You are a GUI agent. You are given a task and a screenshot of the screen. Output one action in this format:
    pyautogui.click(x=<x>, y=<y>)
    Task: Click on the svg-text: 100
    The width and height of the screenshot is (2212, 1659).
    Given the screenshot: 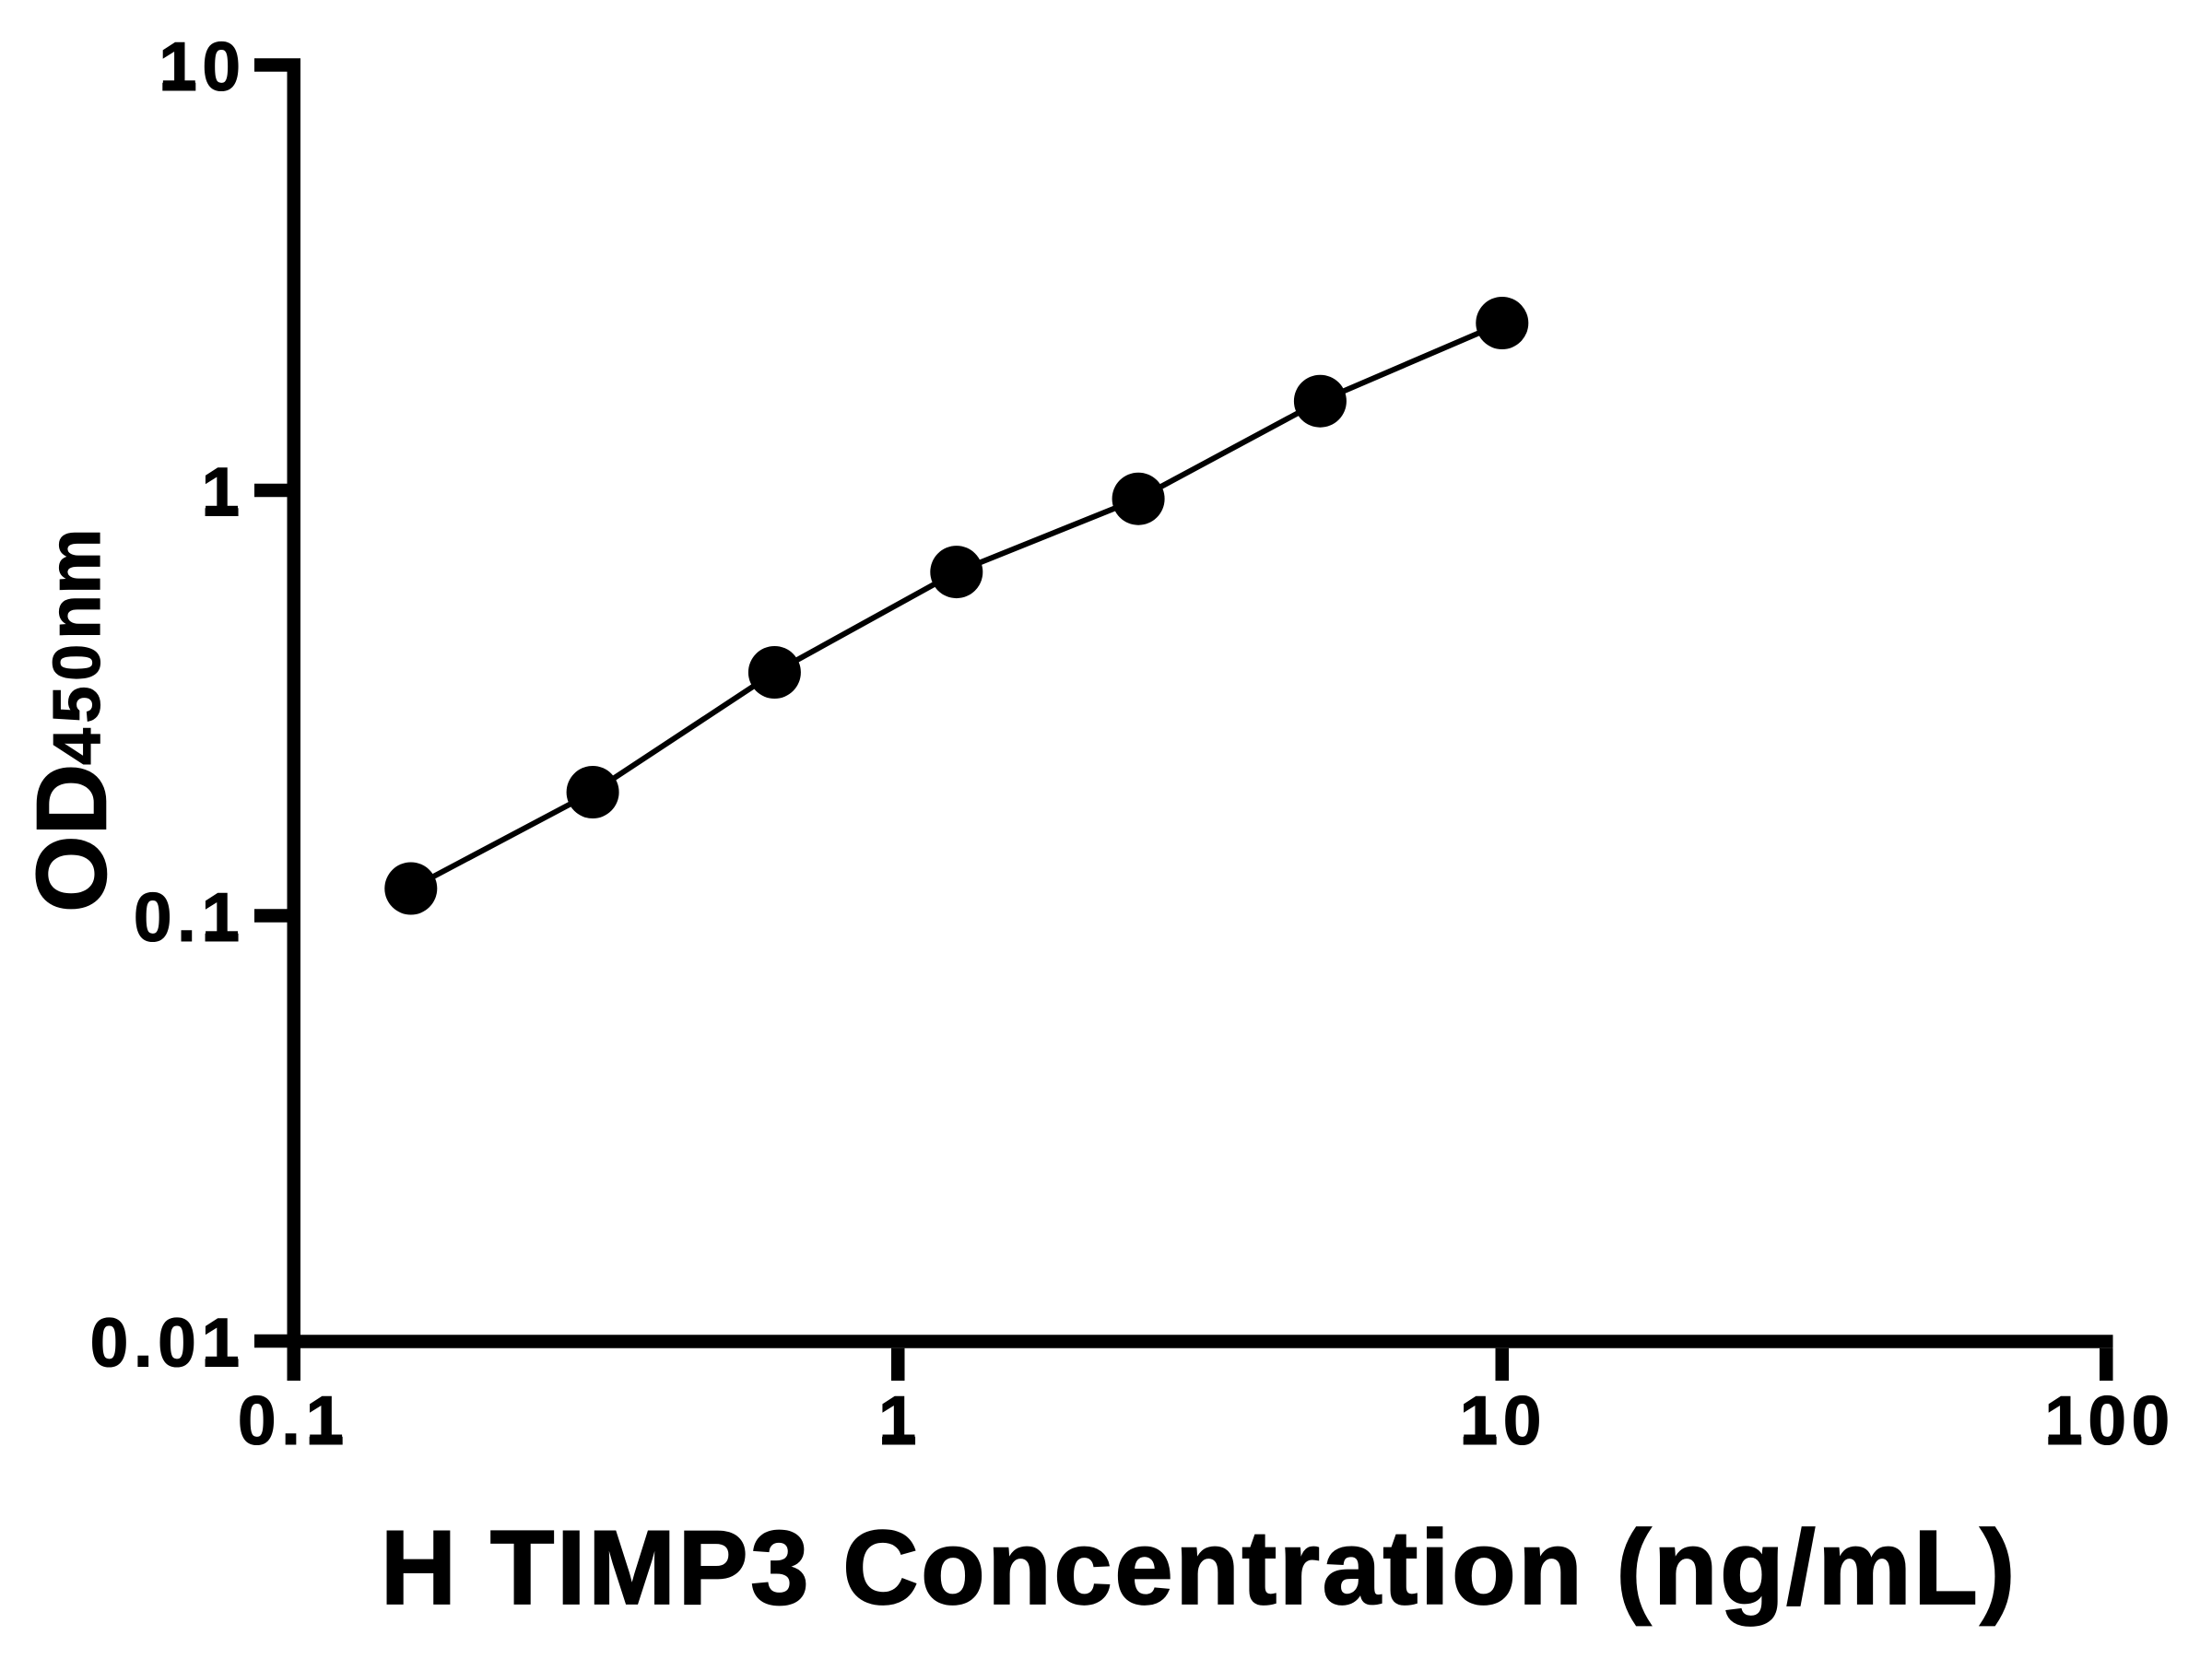 What is the action you would take?
    pyautogui.click(x=2109, y=1420)
    